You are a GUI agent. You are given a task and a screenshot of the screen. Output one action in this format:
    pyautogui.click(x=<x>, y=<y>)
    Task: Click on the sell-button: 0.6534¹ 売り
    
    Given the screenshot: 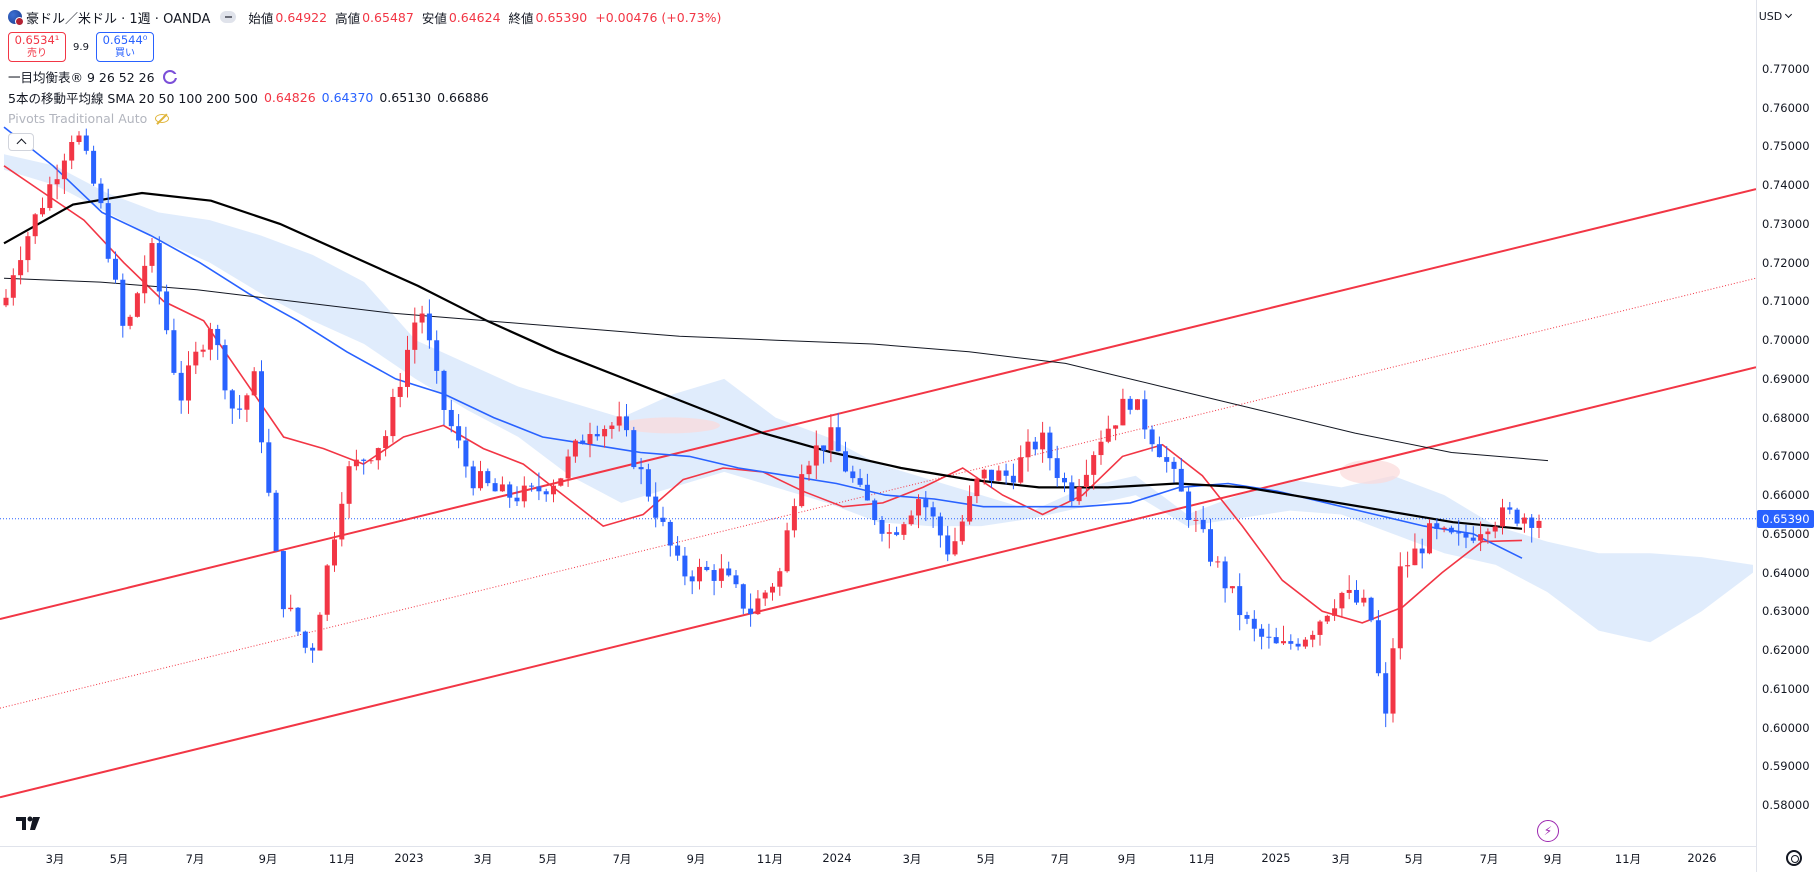 What is the action you would take?
    pyautogui.click(x=37, y=47)
    